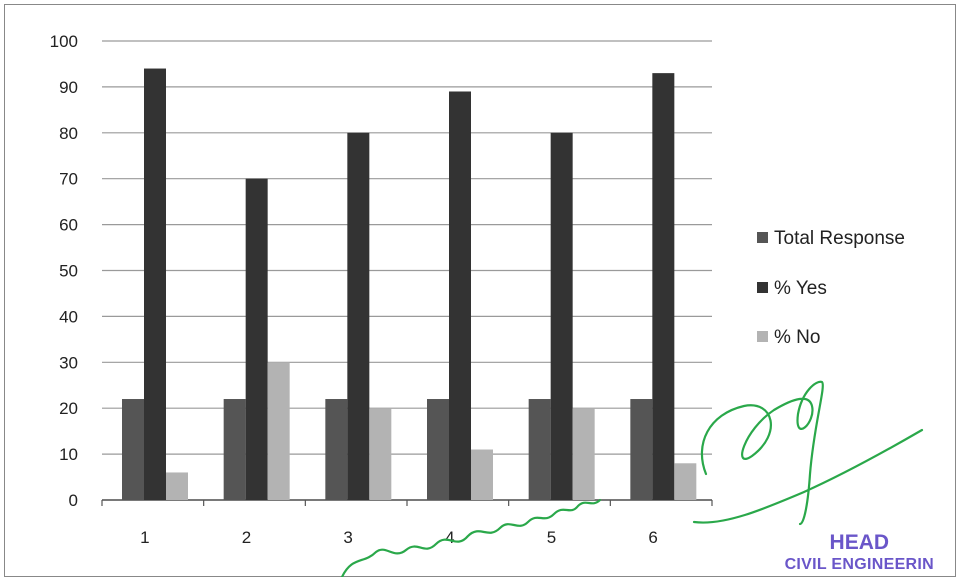 The image size is (960, 581). What do you see at coordinates (246, 537) in the screenshot?
I see `x-tick-label: 2` at bounding box center [246, 537].